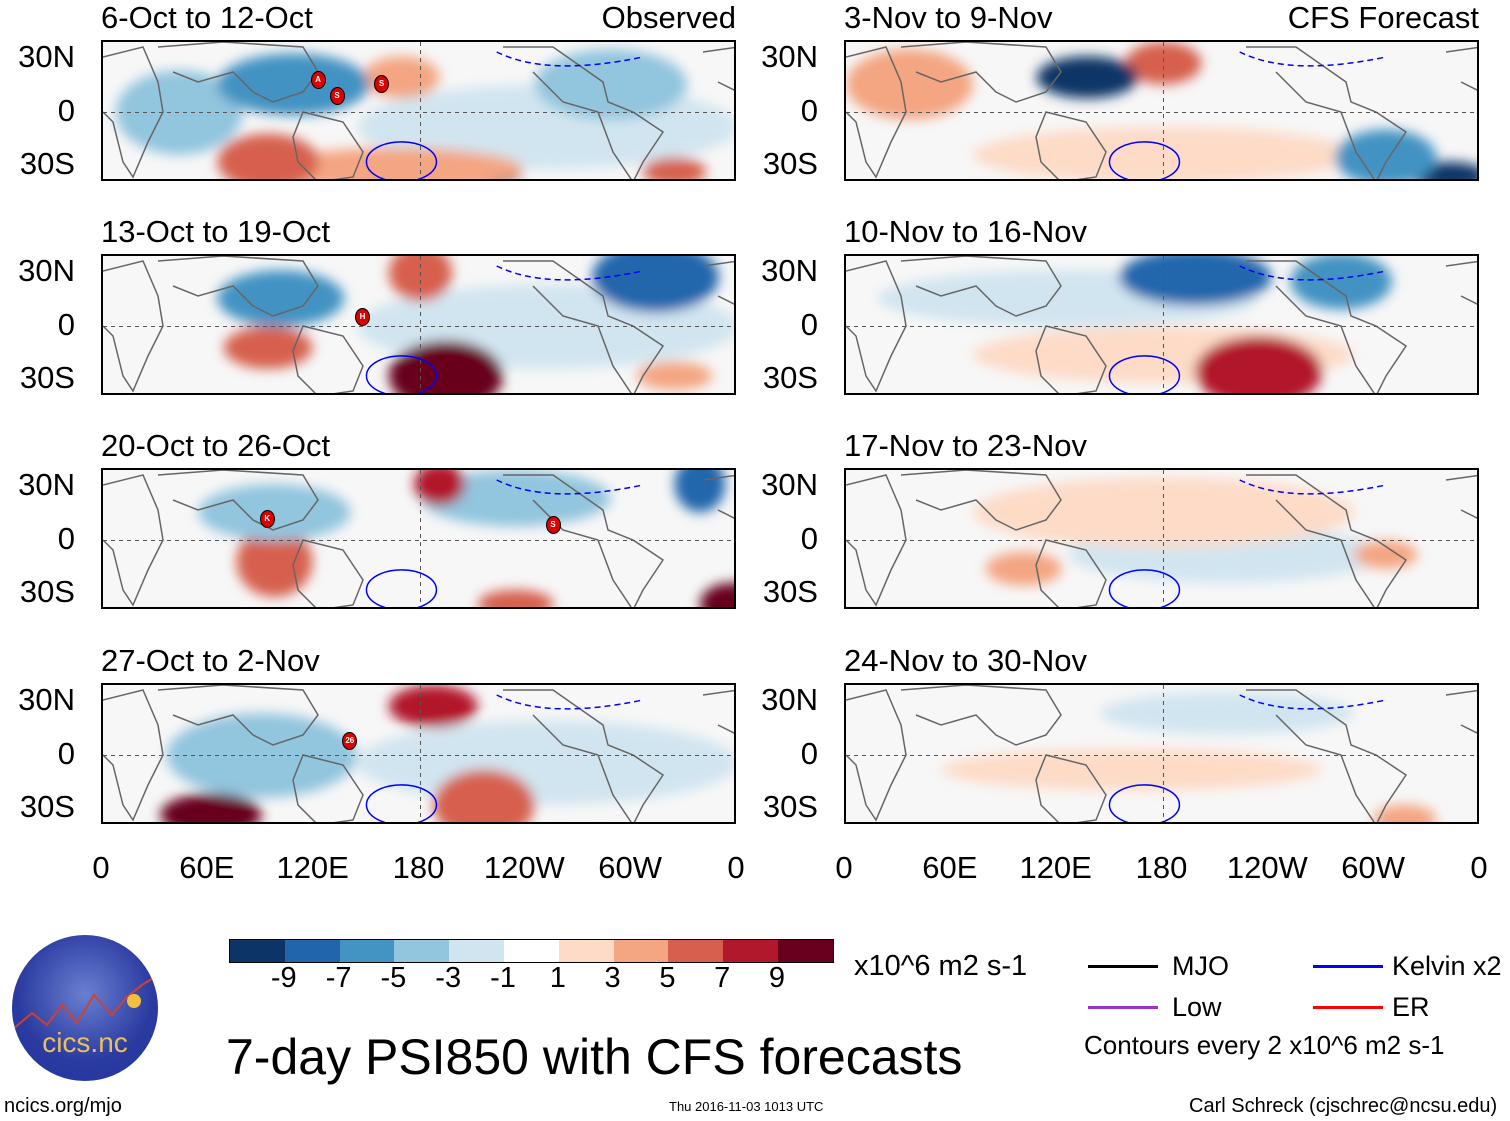 Image resolution: width=1510 pixels, height=1121 pixels. I want to click on observed-panel-1-map, so click(418, 110).